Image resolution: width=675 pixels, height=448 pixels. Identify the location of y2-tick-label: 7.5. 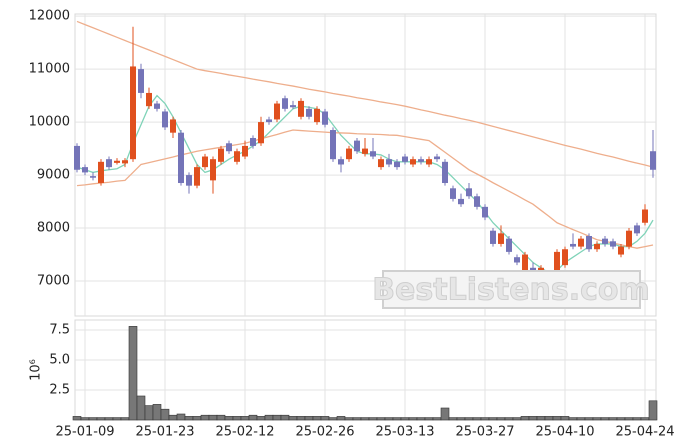
(59, 329).